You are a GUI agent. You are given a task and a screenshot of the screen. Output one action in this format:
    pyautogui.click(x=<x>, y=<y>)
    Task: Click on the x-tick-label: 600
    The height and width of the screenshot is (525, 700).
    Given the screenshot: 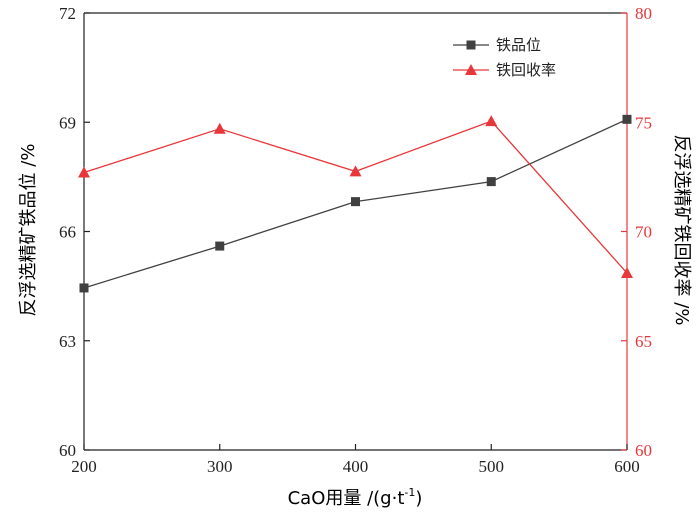 What is the action you would take?
    pyautogui.click(x=627, y=466)
    